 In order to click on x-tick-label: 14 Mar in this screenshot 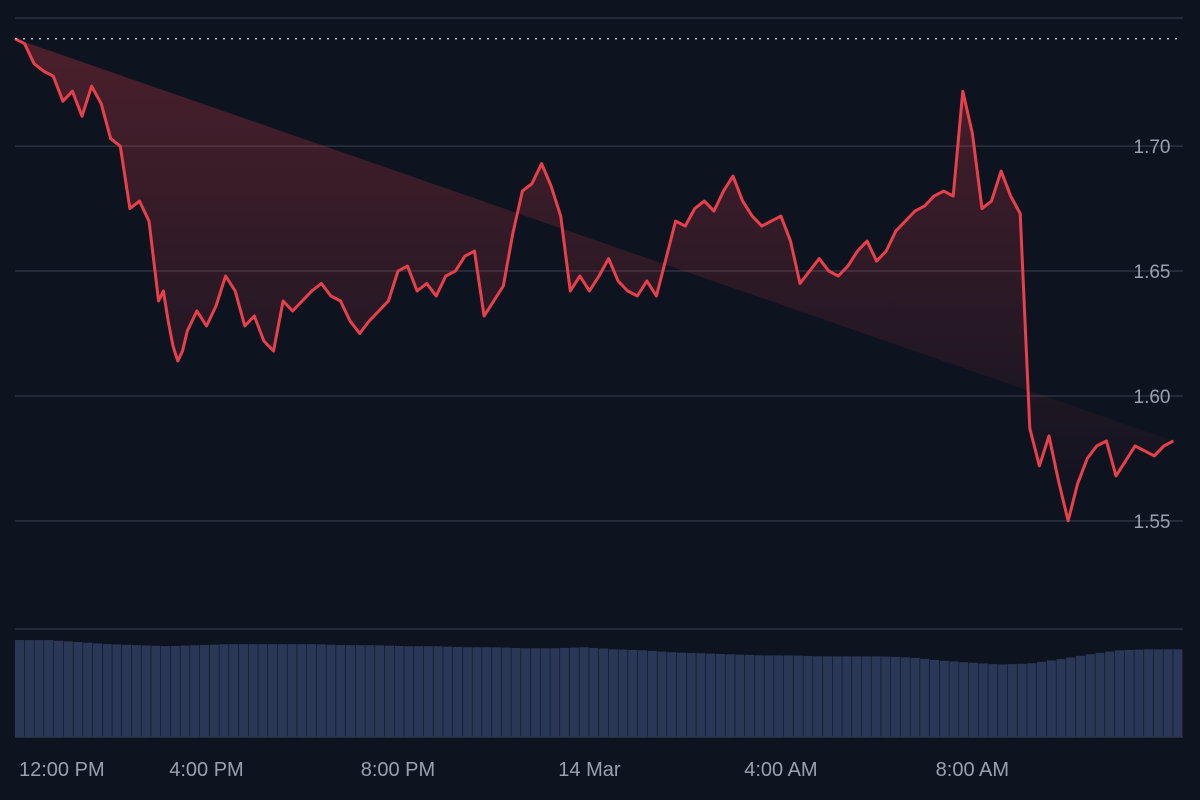, I will do `click(589, 770)`.